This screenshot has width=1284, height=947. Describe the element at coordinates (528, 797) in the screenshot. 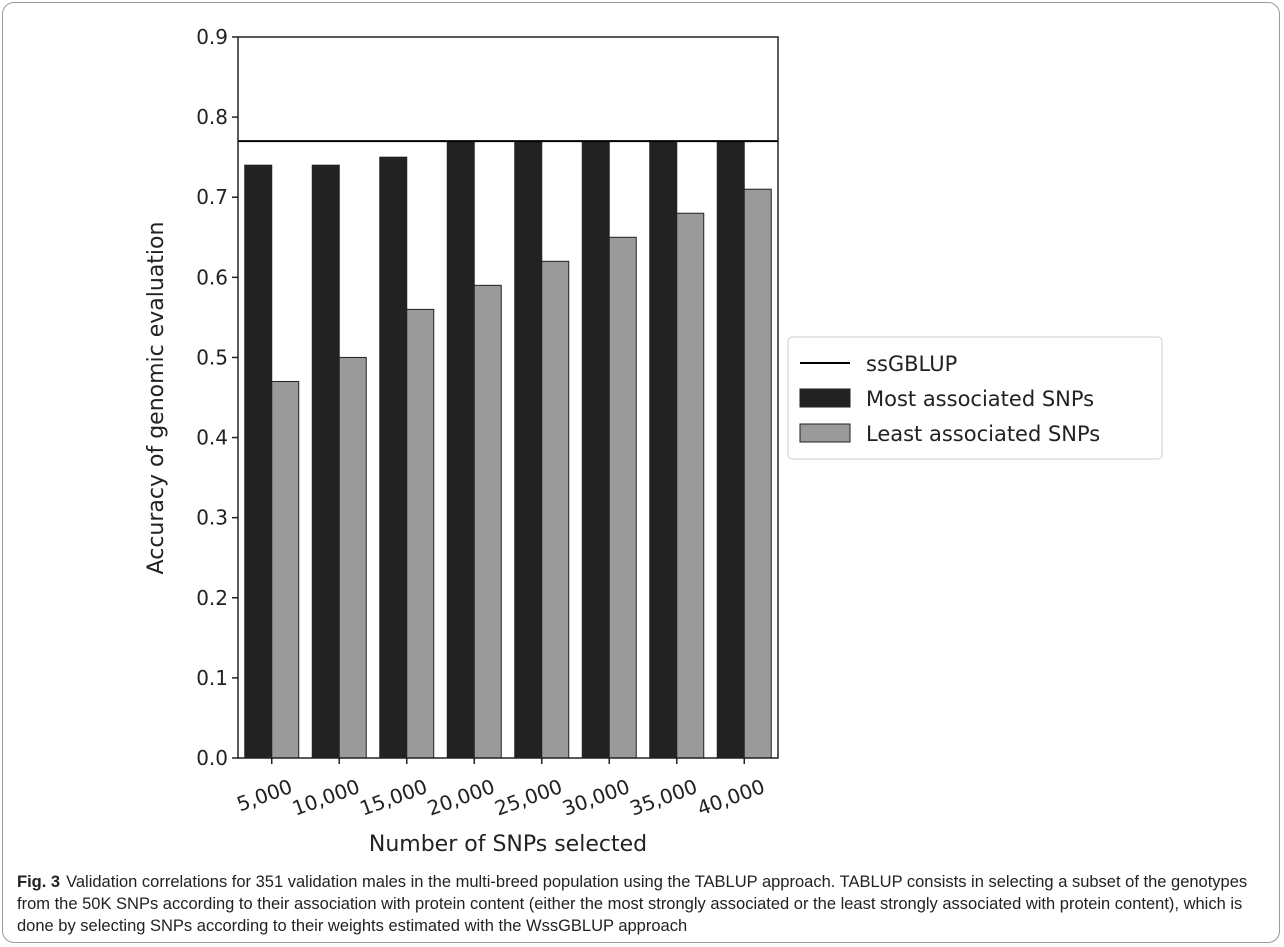

I see `x-tick-label: 25,000` at that location.